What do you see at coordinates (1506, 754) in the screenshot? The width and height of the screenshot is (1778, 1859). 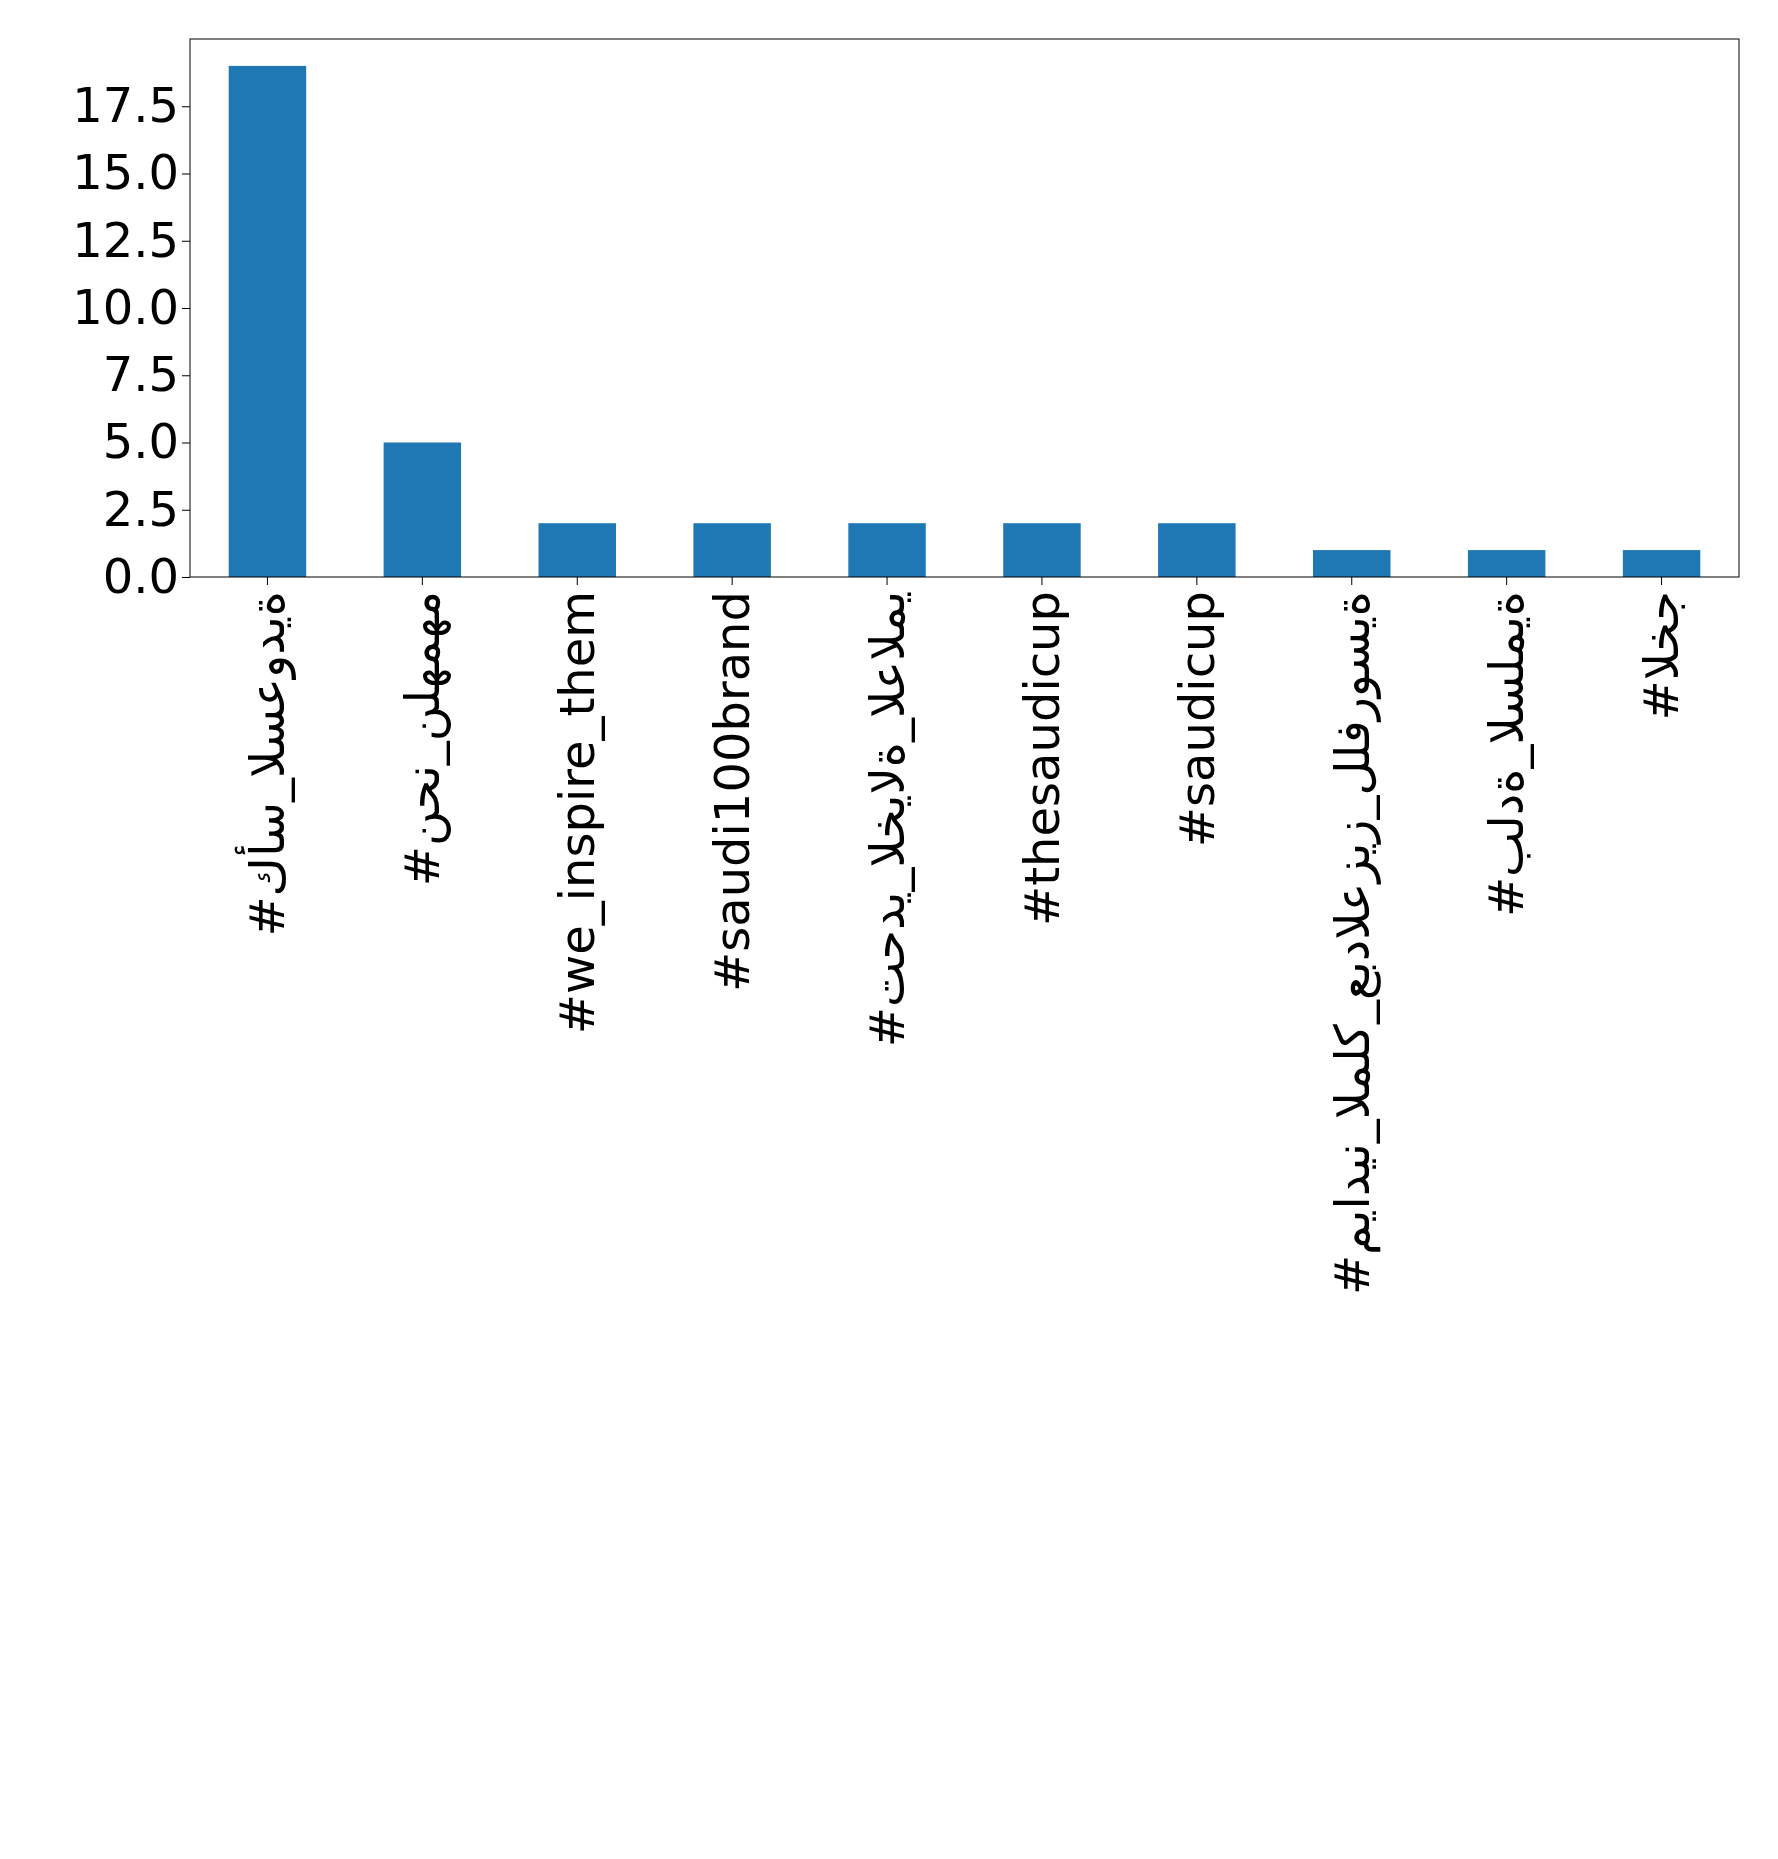 I see `x-tick-label: #بلدة_السلمية` at bounding box center [1506, 754].